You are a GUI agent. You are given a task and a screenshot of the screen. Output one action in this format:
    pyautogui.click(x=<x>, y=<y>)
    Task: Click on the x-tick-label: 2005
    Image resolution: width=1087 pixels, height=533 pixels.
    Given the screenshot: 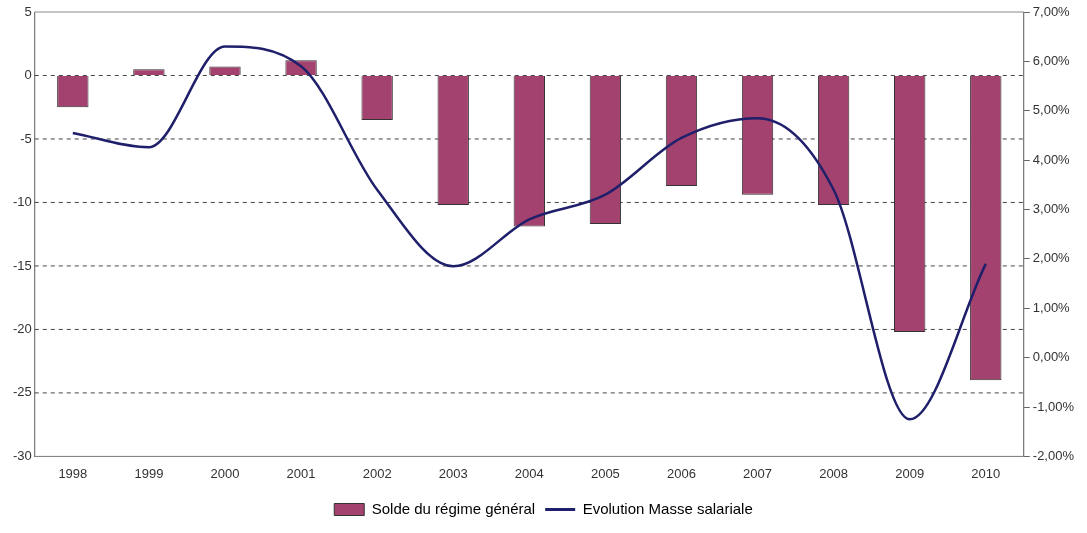 What is the action you would take?
    pyautogui.click(x=605, y=473)
    